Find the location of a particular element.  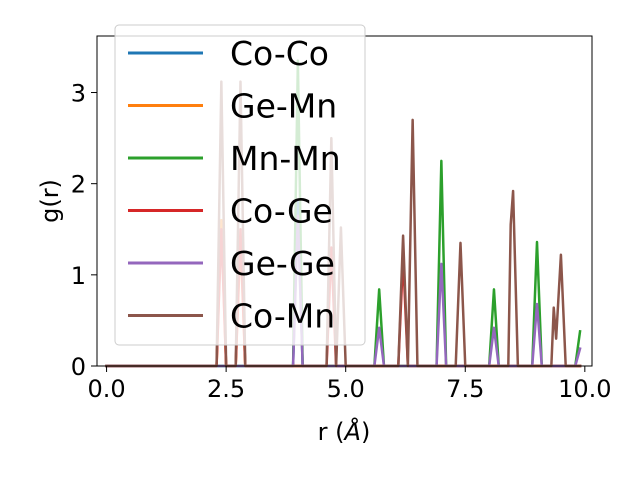

x-tick-label: 2.5 is located at coordinates (226, 389).